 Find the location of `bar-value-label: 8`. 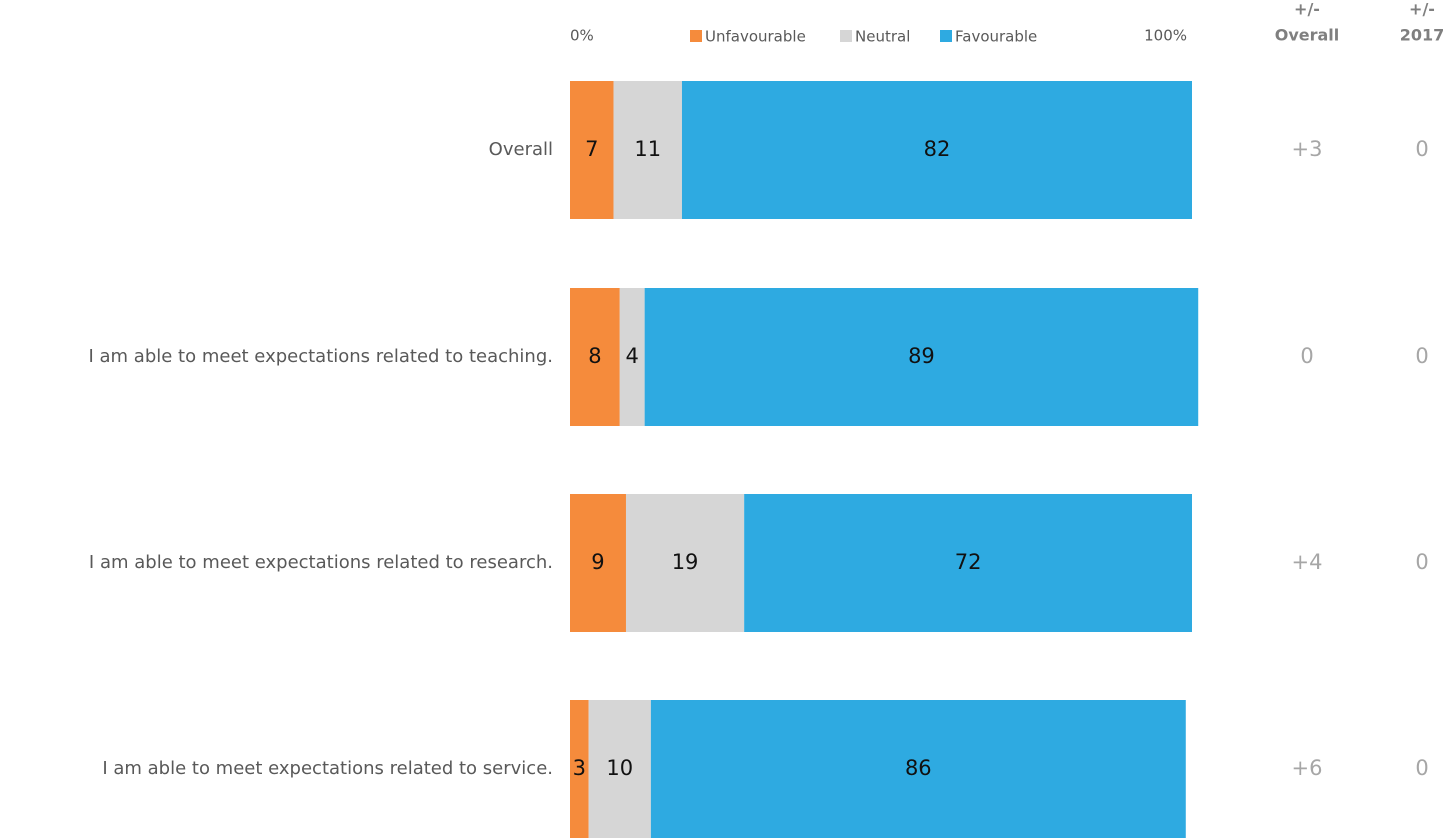

bar-value-label: 8 is located at coordinates (594, 356).